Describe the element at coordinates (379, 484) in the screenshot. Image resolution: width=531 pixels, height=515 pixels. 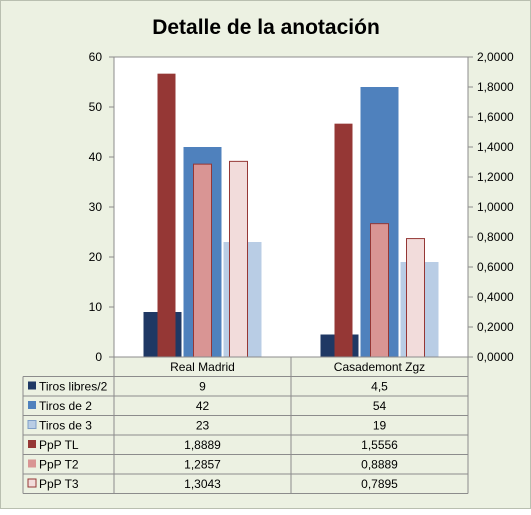
I see `table-cell-value: 0,7895` at that location.